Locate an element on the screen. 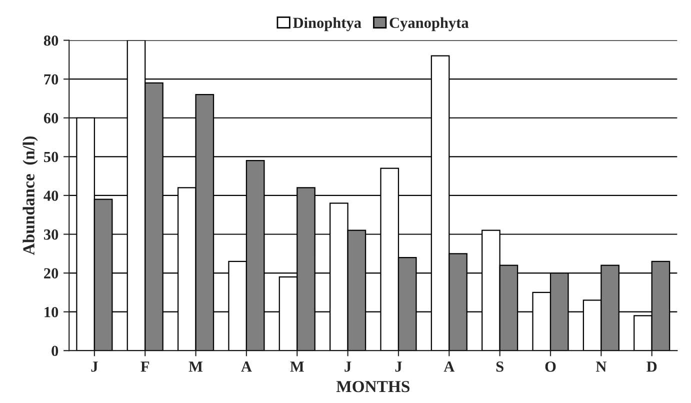  y-tick-label: 80 is located at coordinates (51, 40).